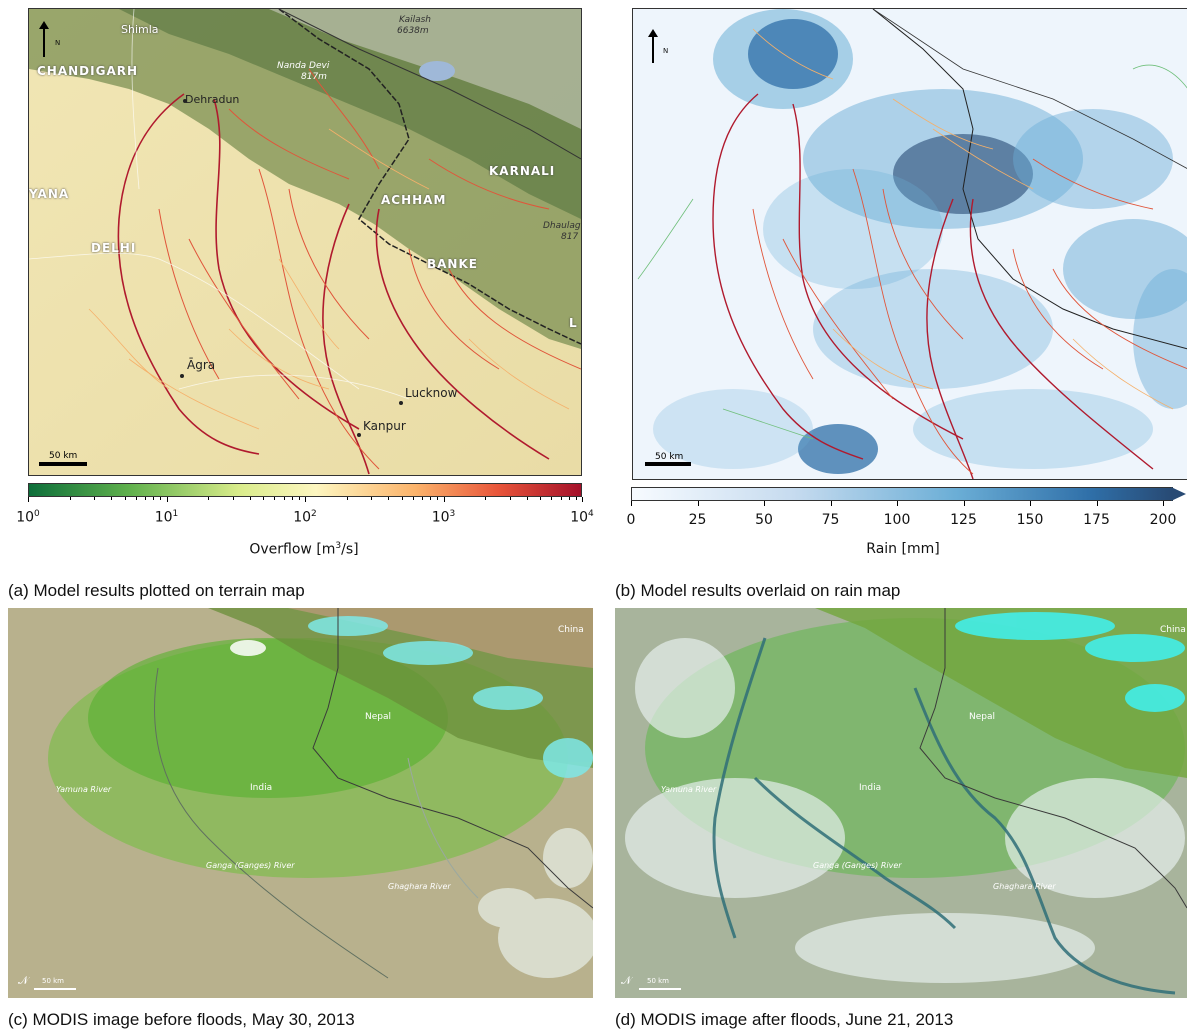  What do you see at coordinates (697, 520) in the screenshot?
I see `rain-tick-label: 25` at bounding box center [697, 520].